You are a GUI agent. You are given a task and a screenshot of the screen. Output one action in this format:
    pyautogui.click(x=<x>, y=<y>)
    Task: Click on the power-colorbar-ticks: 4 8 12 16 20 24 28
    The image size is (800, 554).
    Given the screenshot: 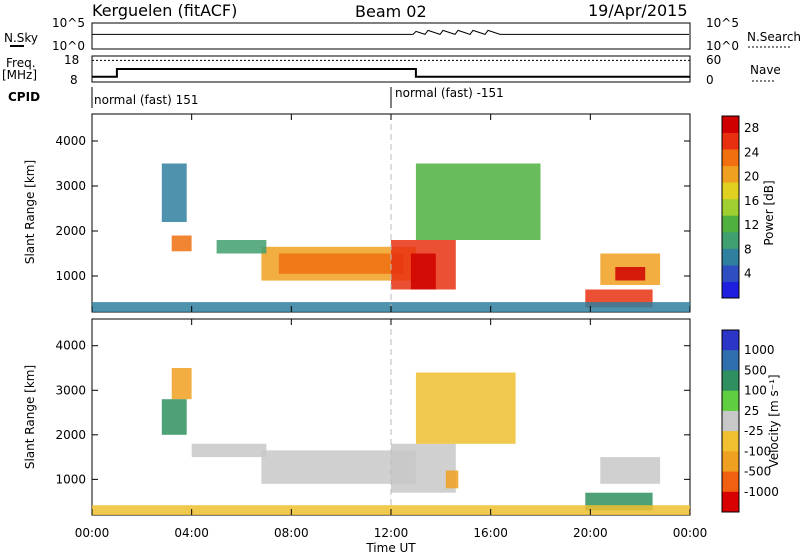 What is the action you would take?
    pyautogui.click(x=751, y=201)
    